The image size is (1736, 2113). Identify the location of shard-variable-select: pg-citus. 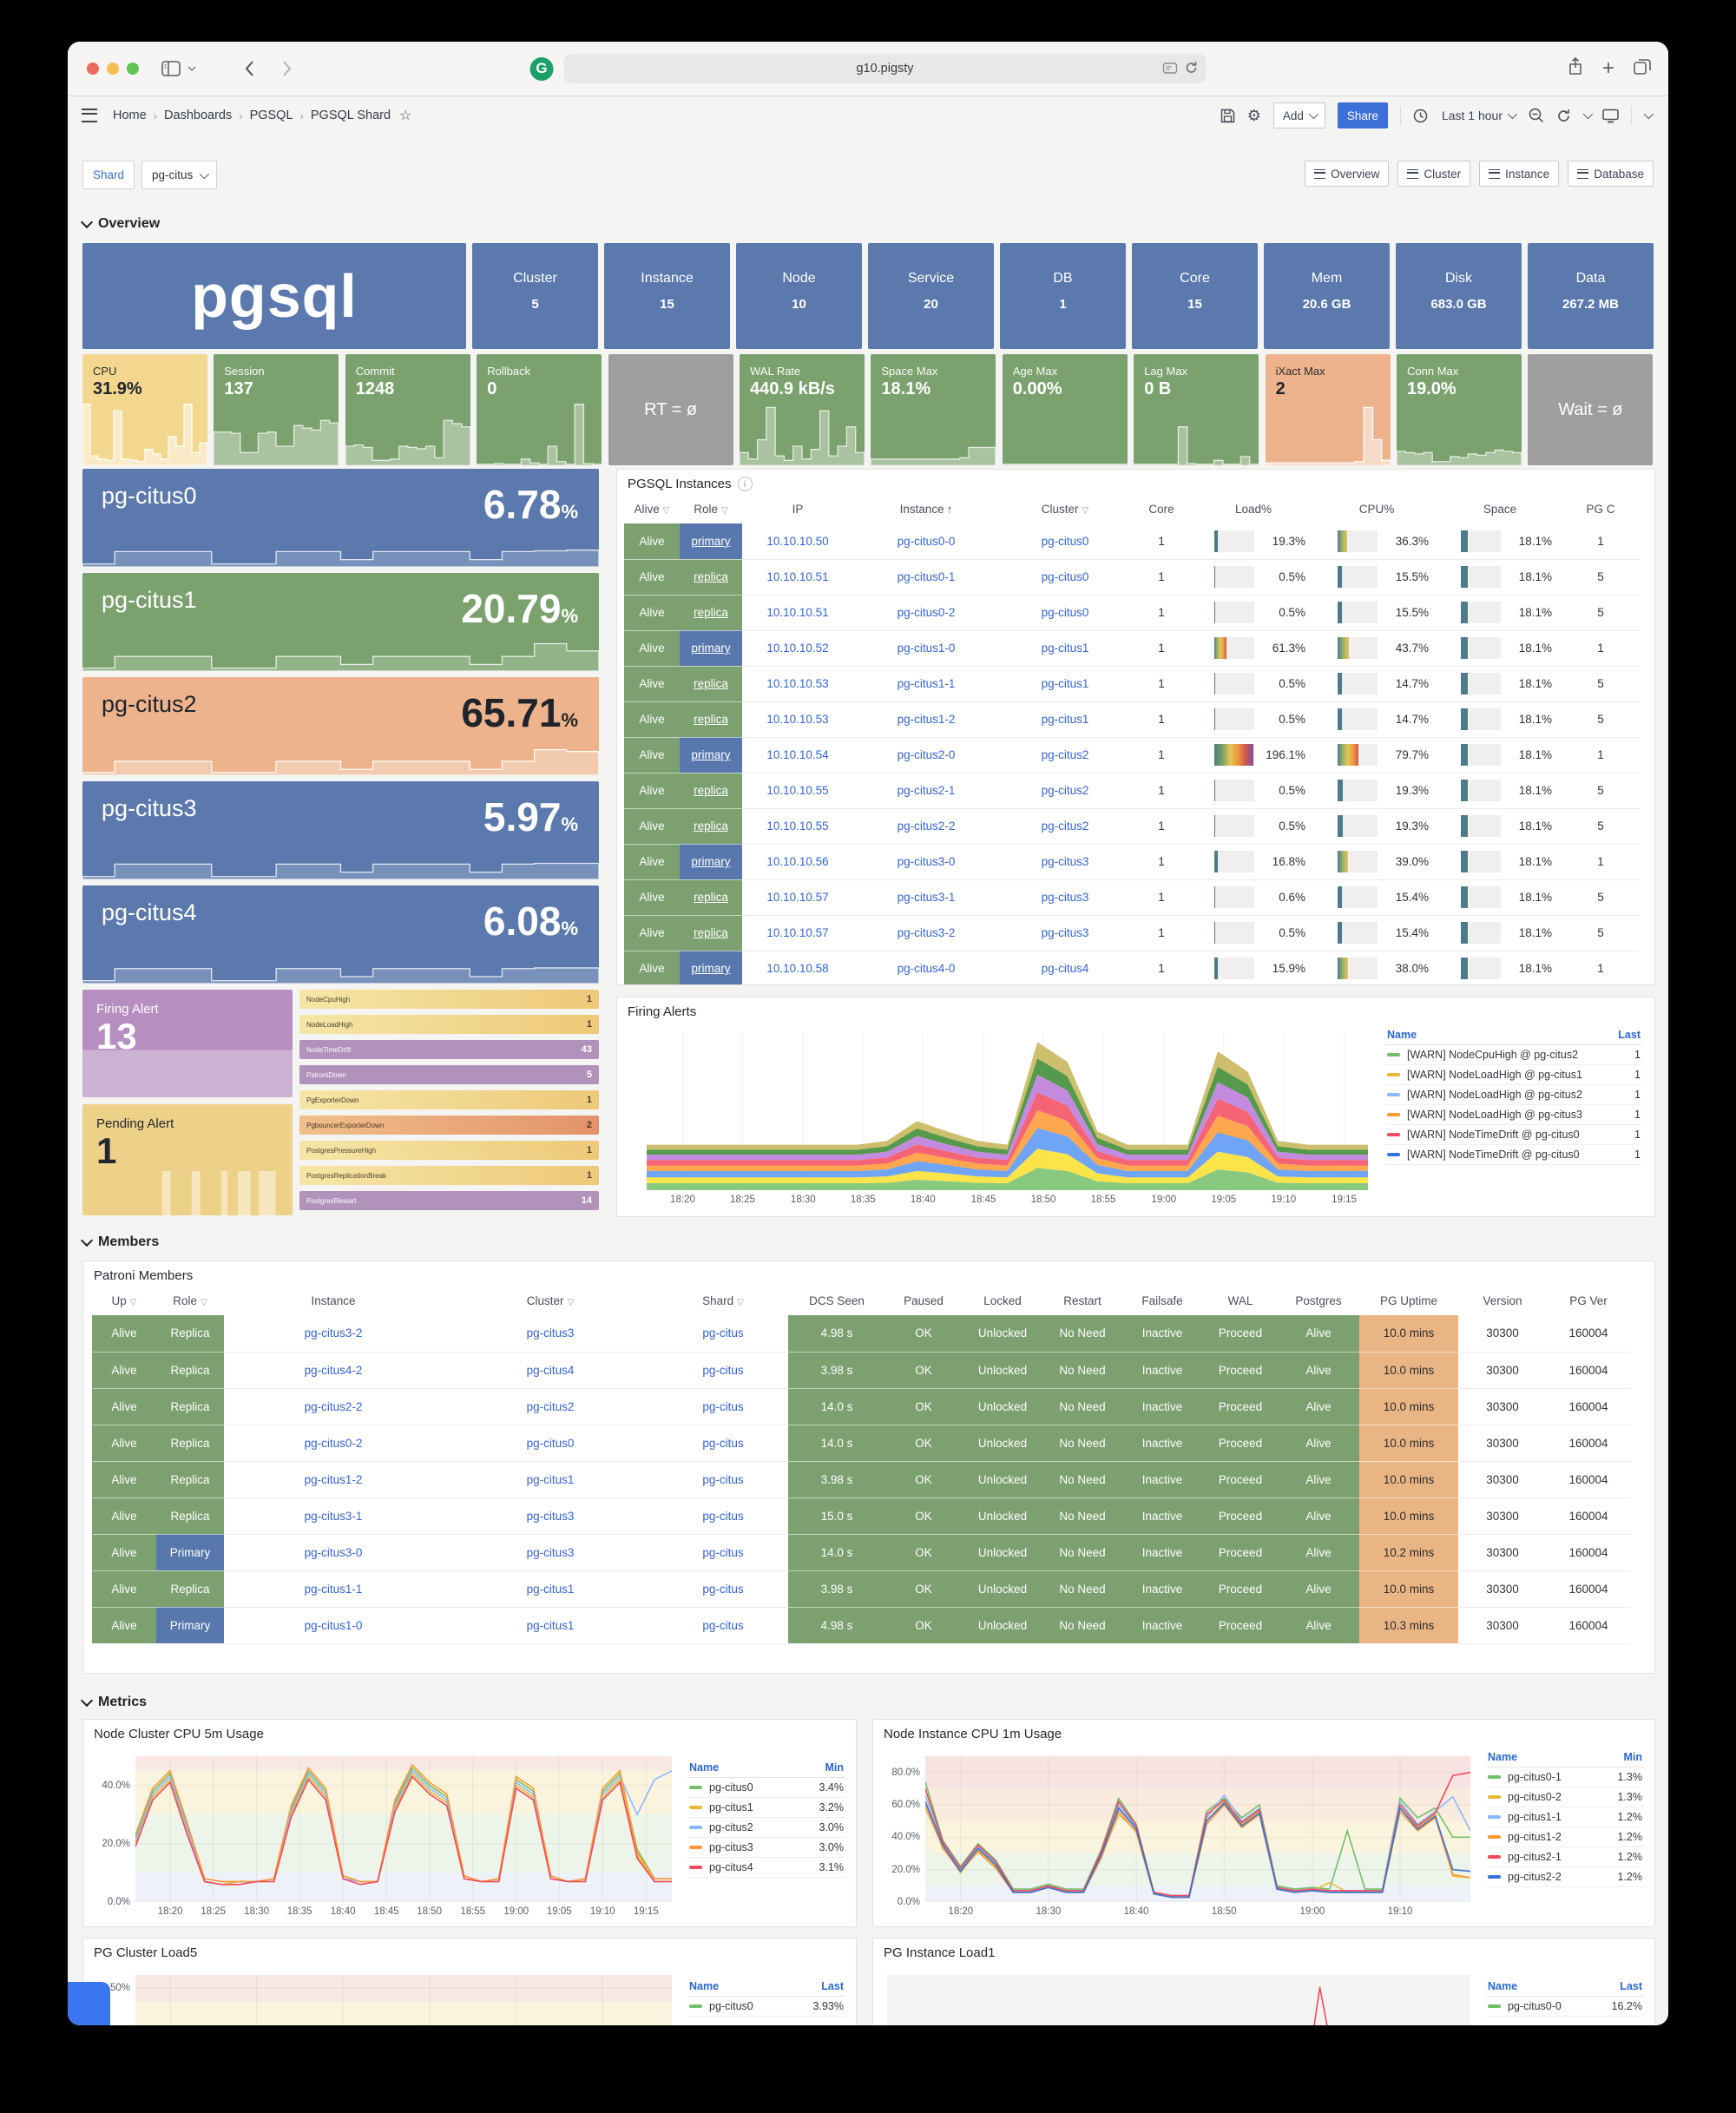
(179, 175).